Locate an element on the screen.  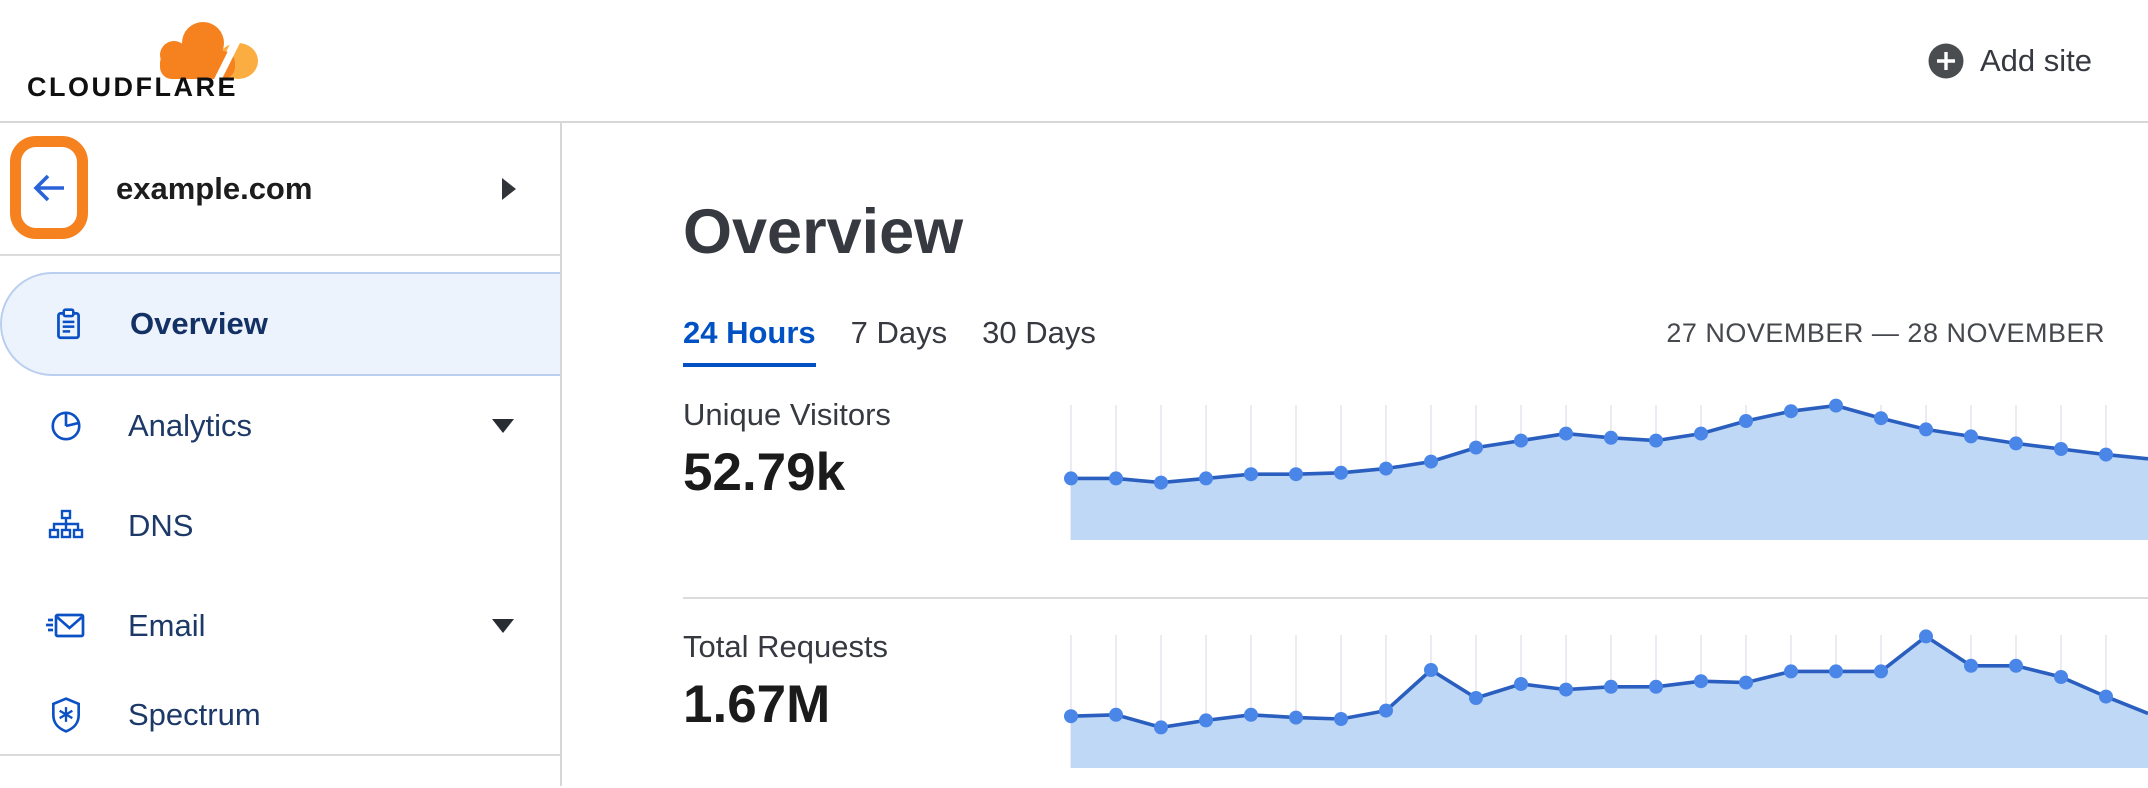
site-name: example.com is located at coordinates (214, 188).